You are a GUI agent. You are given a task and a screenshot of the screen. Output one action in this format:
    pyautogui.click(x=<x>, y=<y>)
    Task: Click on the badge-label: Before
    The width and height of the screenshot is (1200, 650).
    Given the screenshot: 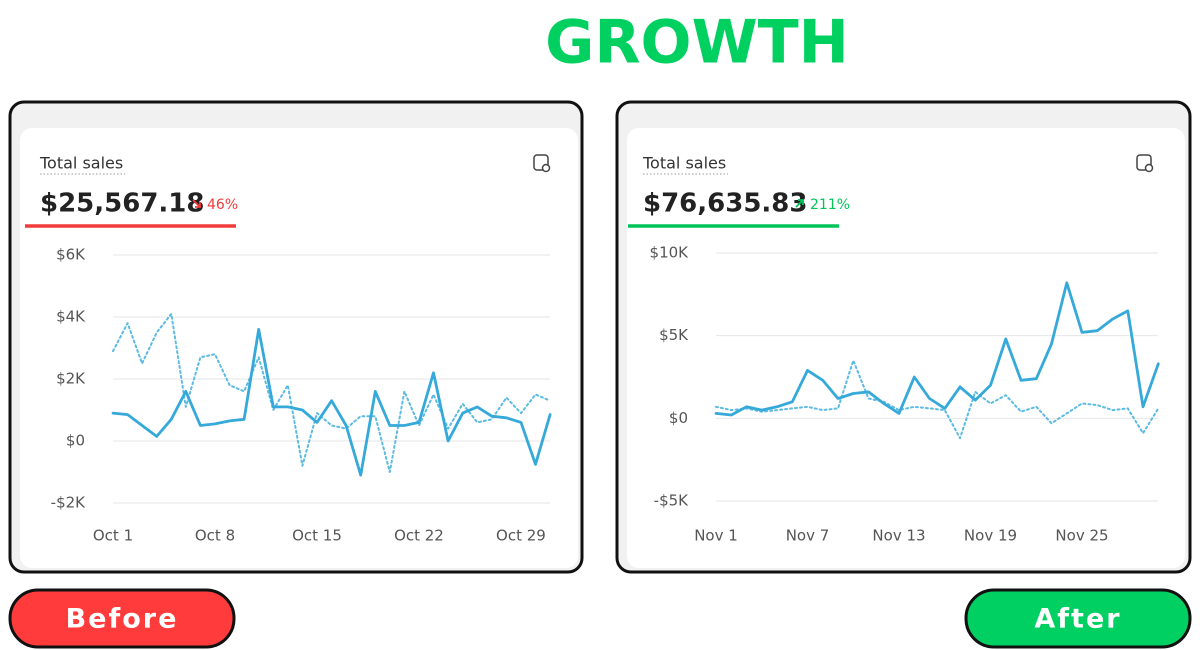 What is the action you would take?
    pyautogui.click(x=122, y=619)
    